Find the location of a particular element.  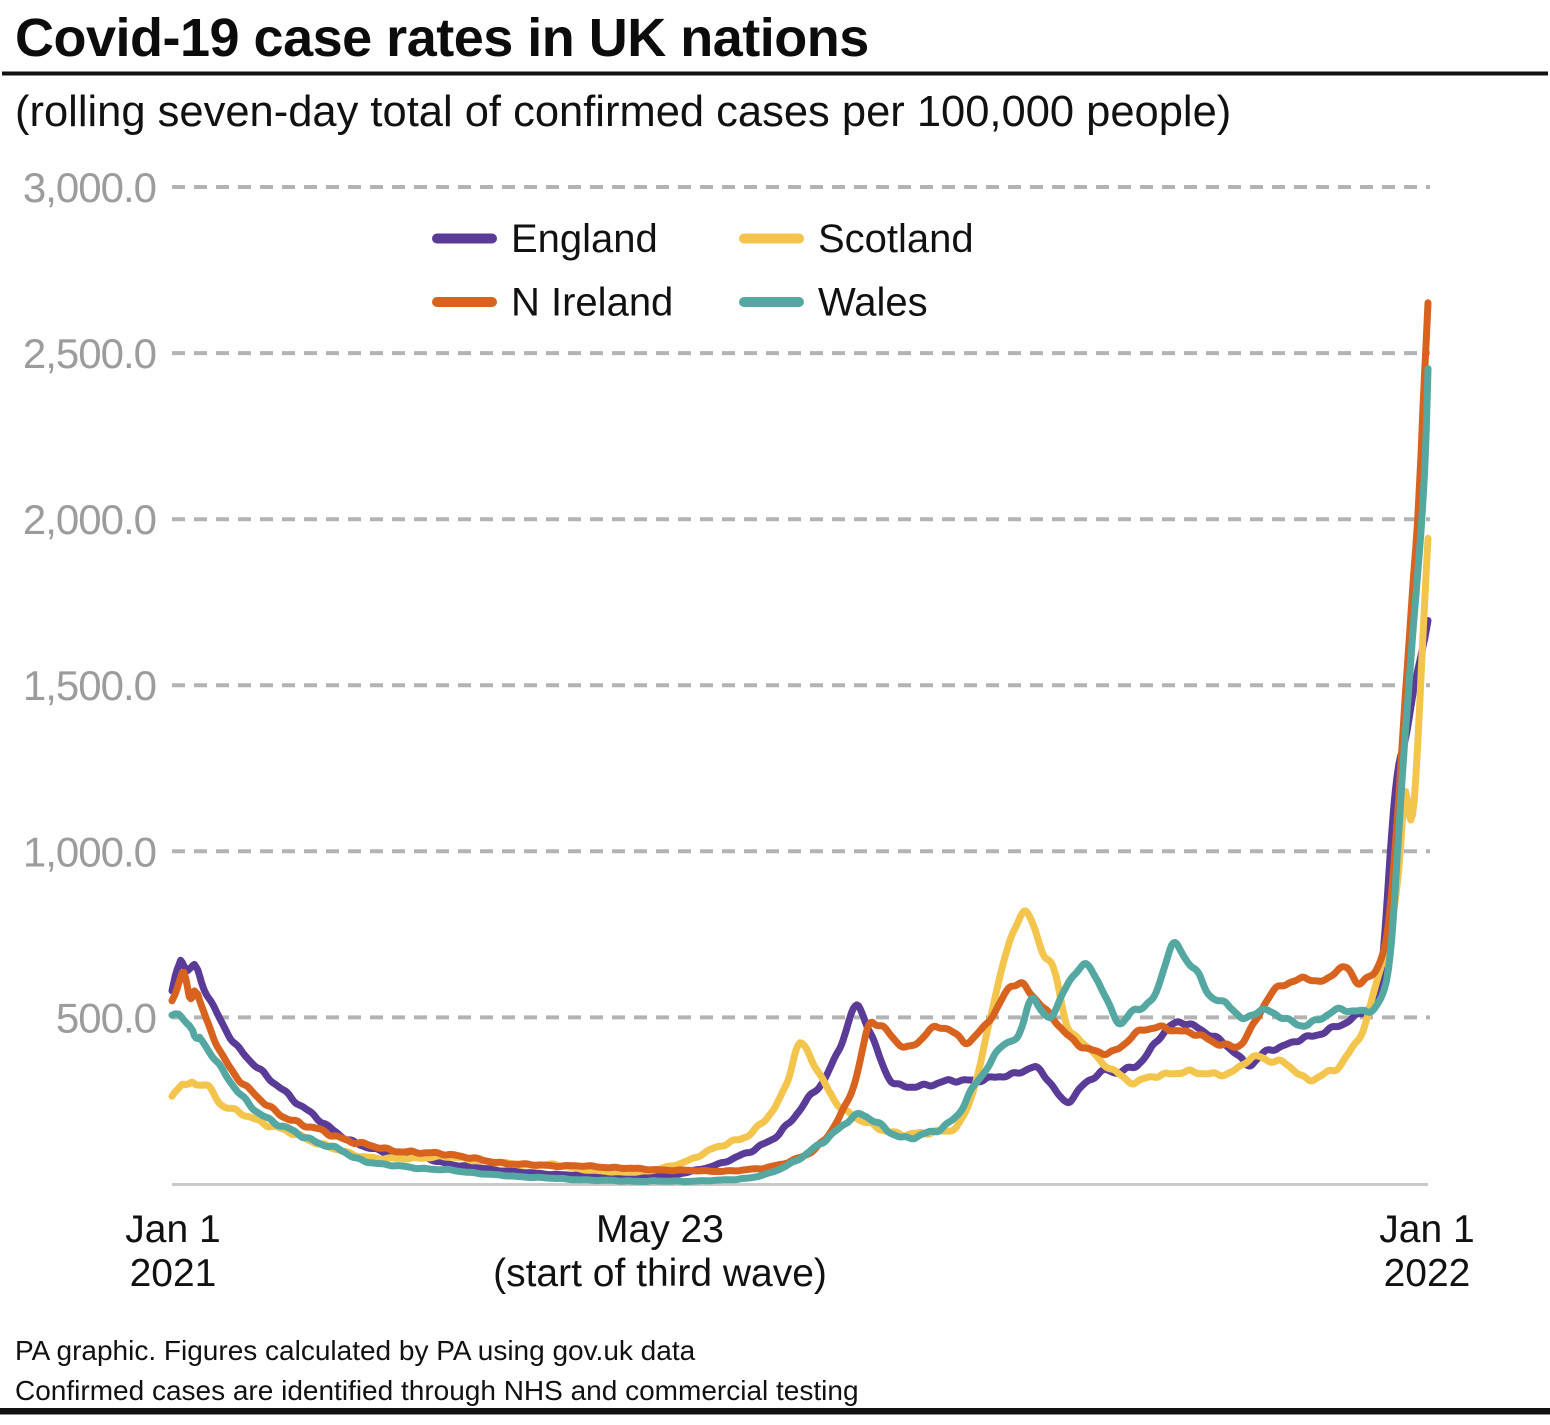

svg-text: 2022 is located at coordinates (1427, 1273).